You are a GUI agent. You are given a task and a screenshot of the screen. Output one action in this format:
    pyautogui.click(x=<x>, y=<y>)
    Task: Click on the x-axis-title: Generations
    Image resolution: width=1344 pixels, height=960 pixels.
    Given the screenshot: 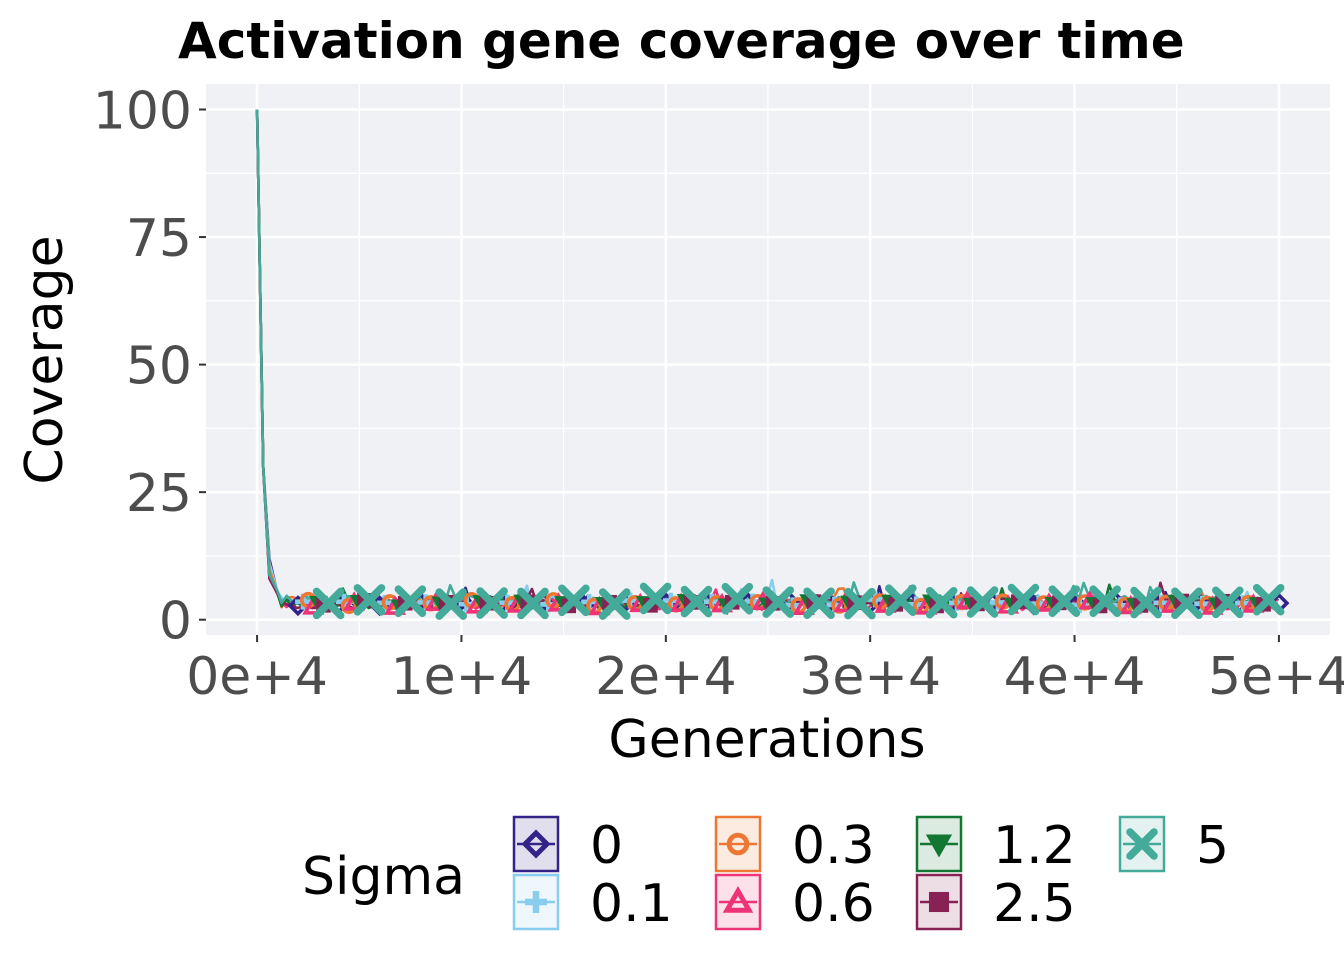 What is the action you would take?
    pyautogui.click(x=766, y=740)
    